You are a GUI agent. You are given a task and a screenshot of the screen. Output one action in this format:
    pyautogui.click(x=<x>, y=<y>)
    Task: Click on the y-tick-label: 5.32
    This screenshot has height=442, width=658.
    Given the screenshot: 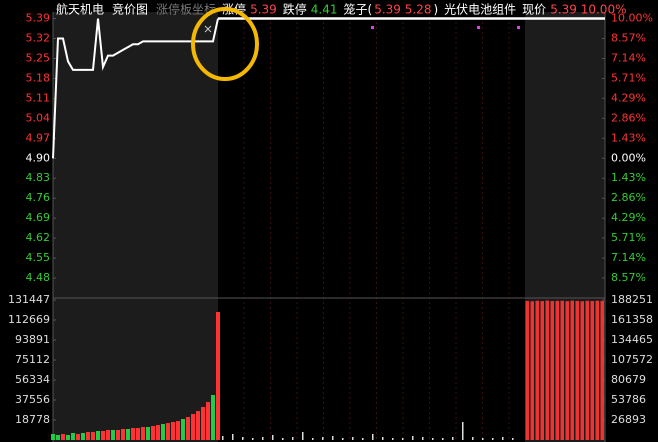 What is the action you would take?
    pyautogui.click(x=38, y=38)
    